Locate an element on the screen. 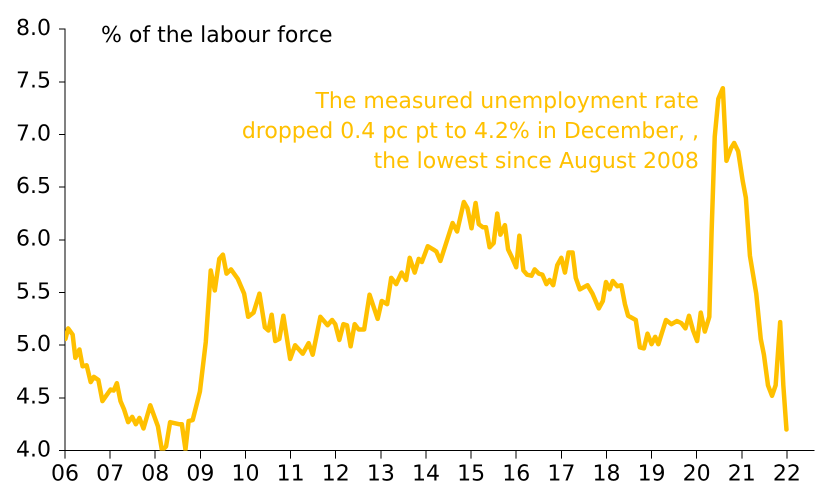  x-tick-label: 09 is located at coordinates (200, 474).